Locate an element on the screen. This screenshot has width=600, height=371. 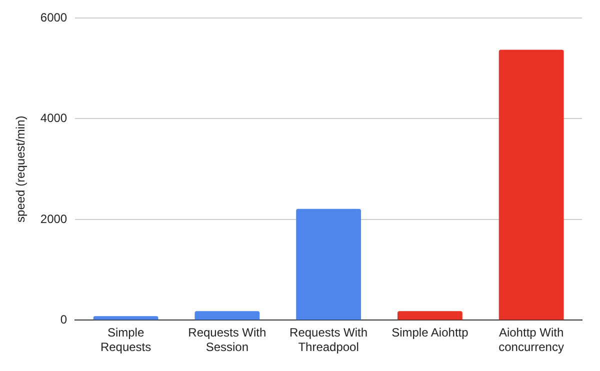
y-tick-label: 0 is located at coordinates (64, 319).